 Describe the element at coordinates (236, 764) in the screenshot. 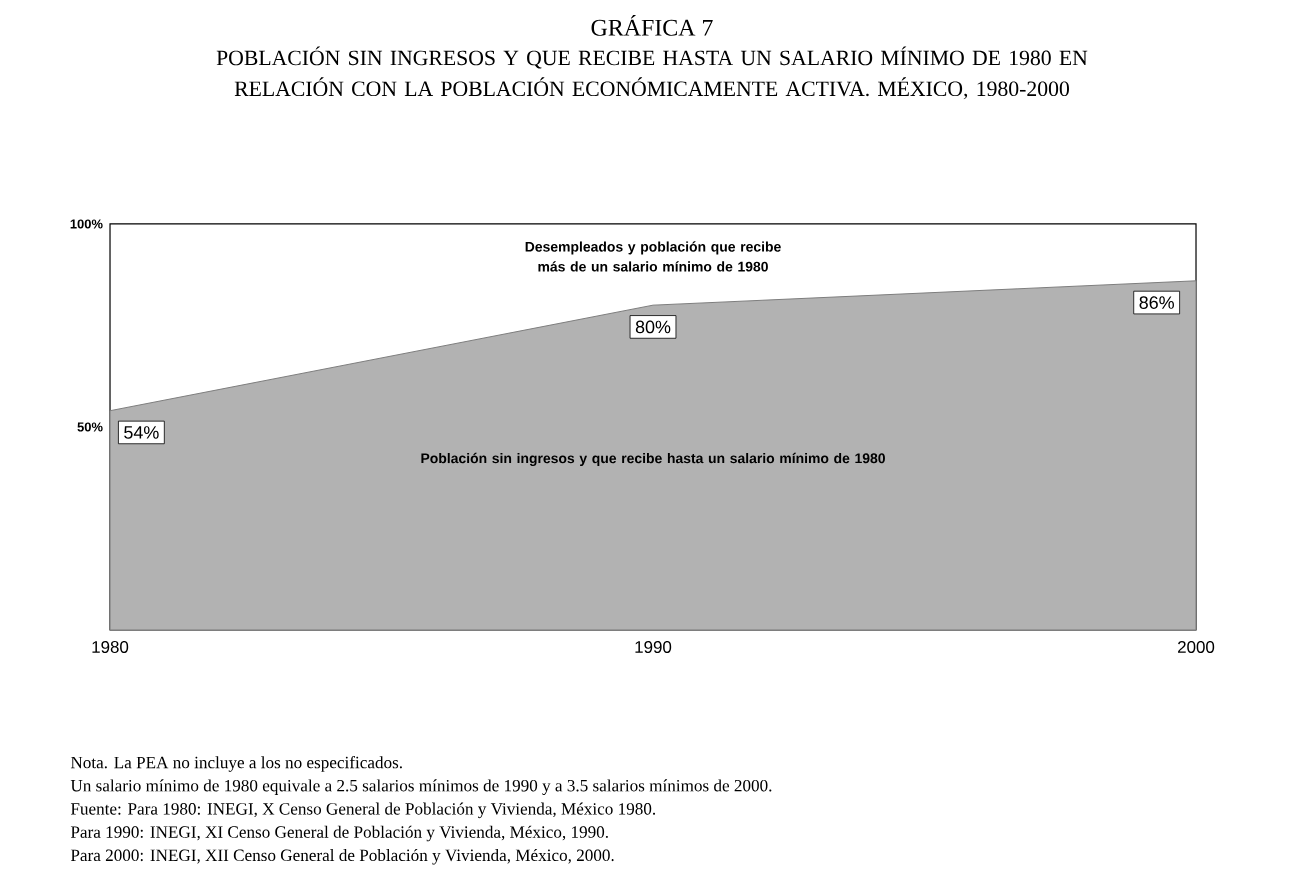

I see `text: Nota. La PEA no incluye a los no especificados.` at that location.